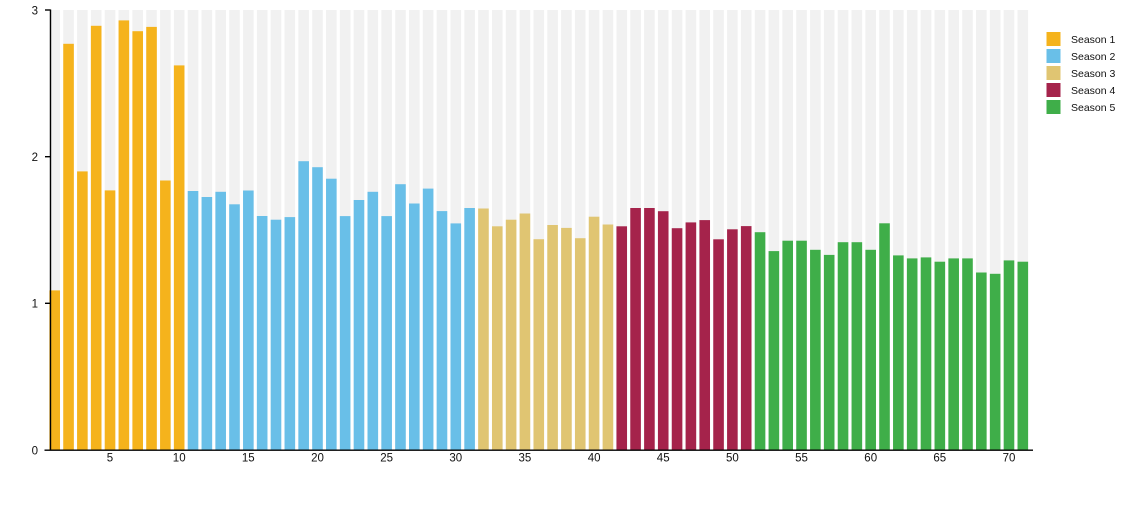 This screenshot has width=1130, height=505. I want to click on svg-text: 35, so click(525, 459).